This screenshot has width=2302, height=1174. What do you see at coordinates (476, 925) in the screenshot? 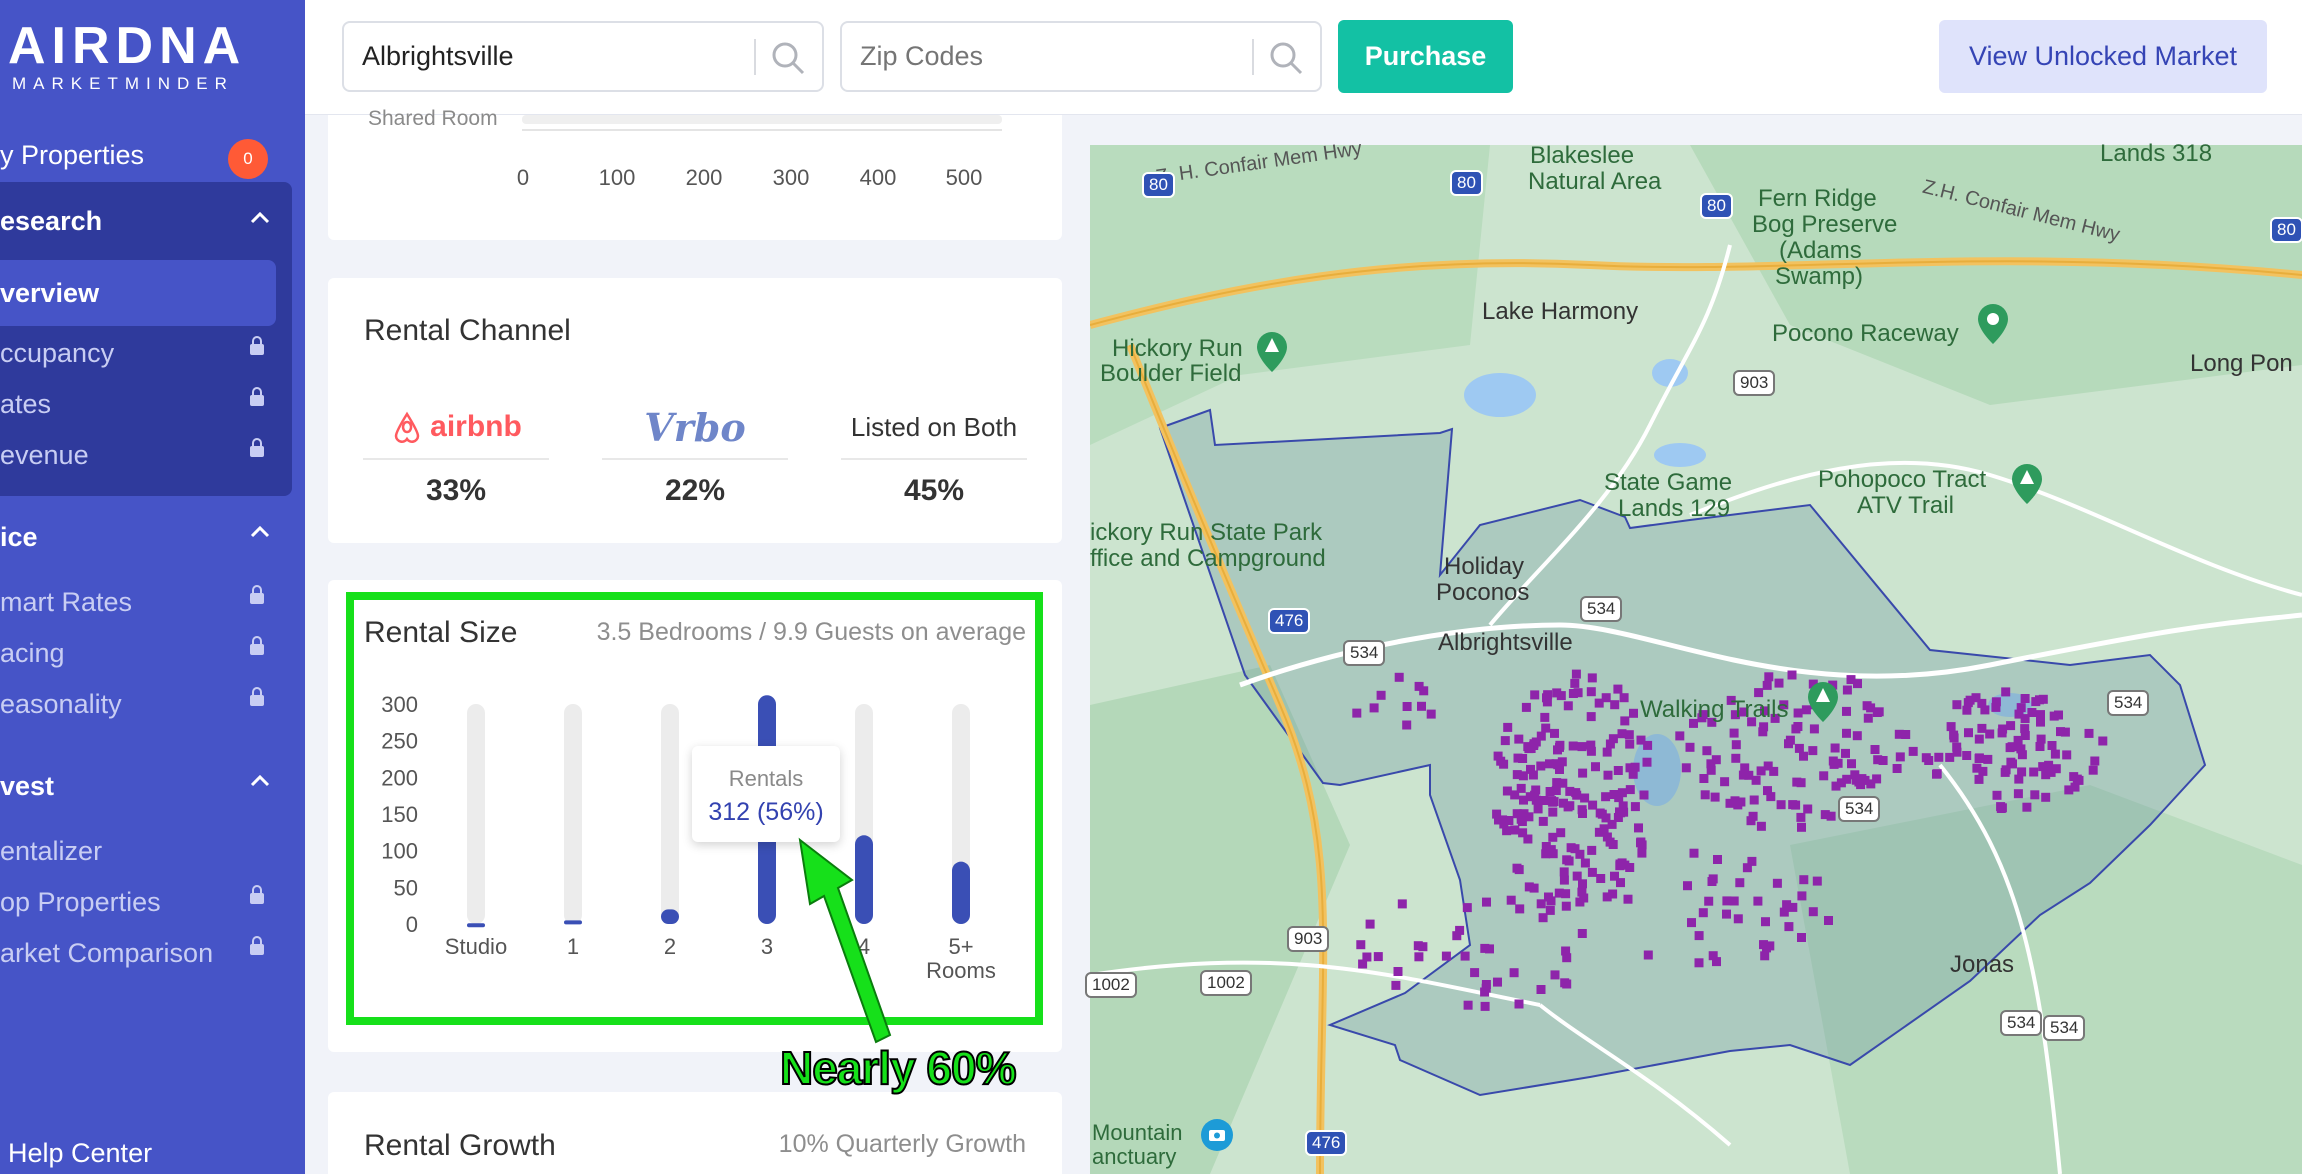
I see `bar-studio` at bounding box center [476, 925].